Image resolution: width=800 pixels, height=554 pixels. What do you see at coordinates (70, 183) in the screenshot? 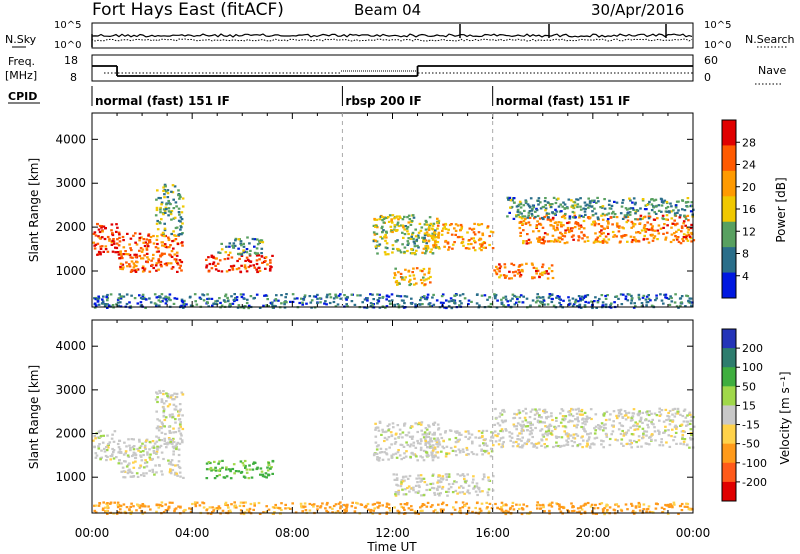
I see `y-tick-label: 3000` at bounding box center [70, 183].